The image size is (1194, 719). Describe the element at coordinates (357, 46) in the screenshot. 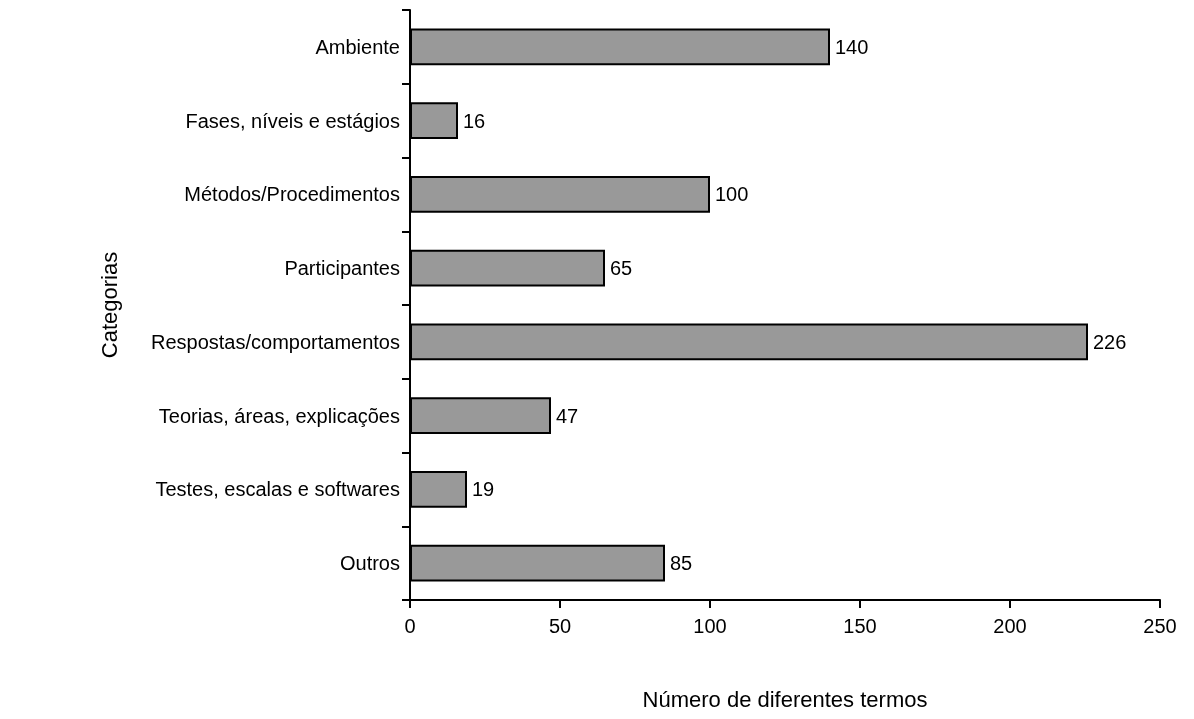

I see `y-tick-label: Ambiente` at that location.